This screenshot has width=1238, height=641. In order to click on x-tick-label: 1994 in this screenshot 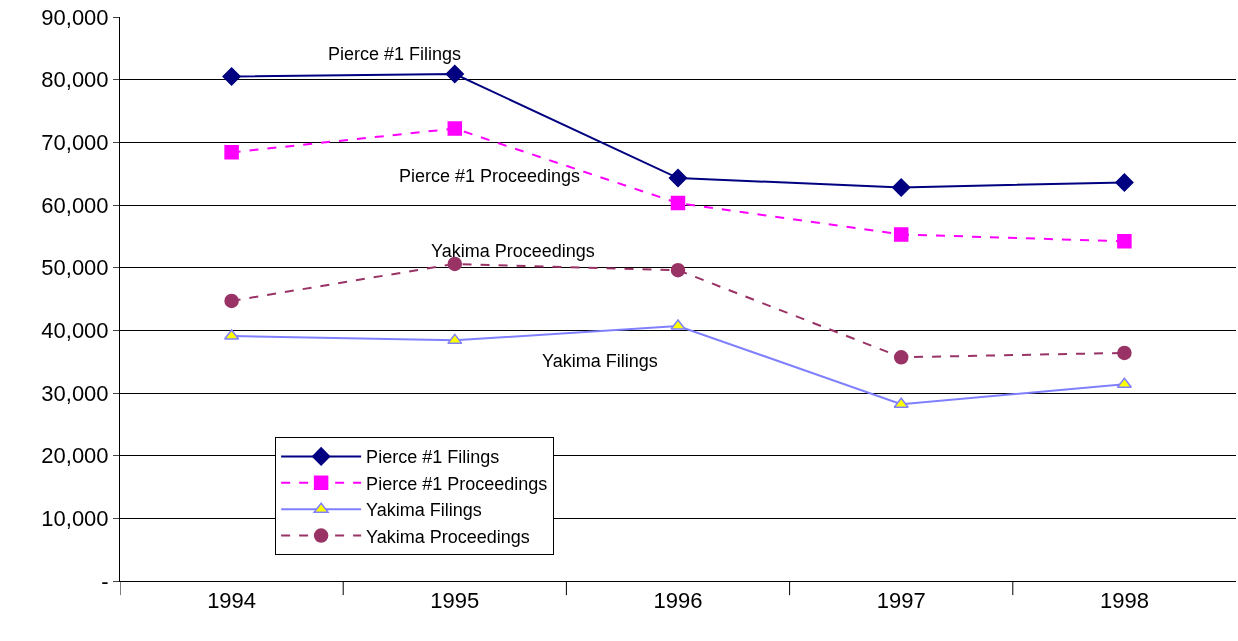, I will do `click(232, 601)`.